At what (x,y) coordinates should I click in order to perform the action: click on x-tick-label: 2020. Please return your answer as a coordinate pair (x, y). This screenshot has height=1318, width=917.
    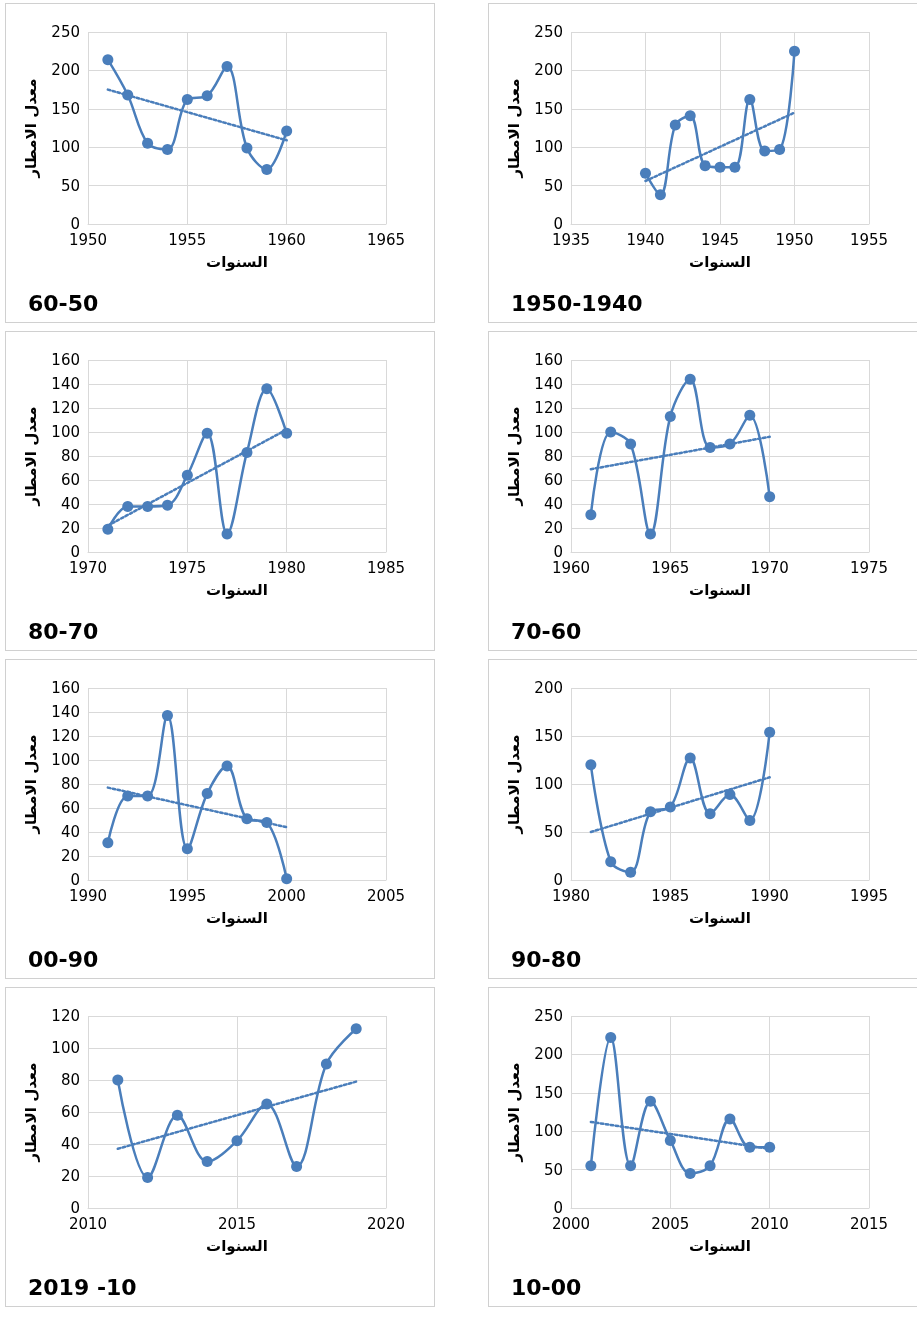
    Looking at the image, I should click on (386, 1223).